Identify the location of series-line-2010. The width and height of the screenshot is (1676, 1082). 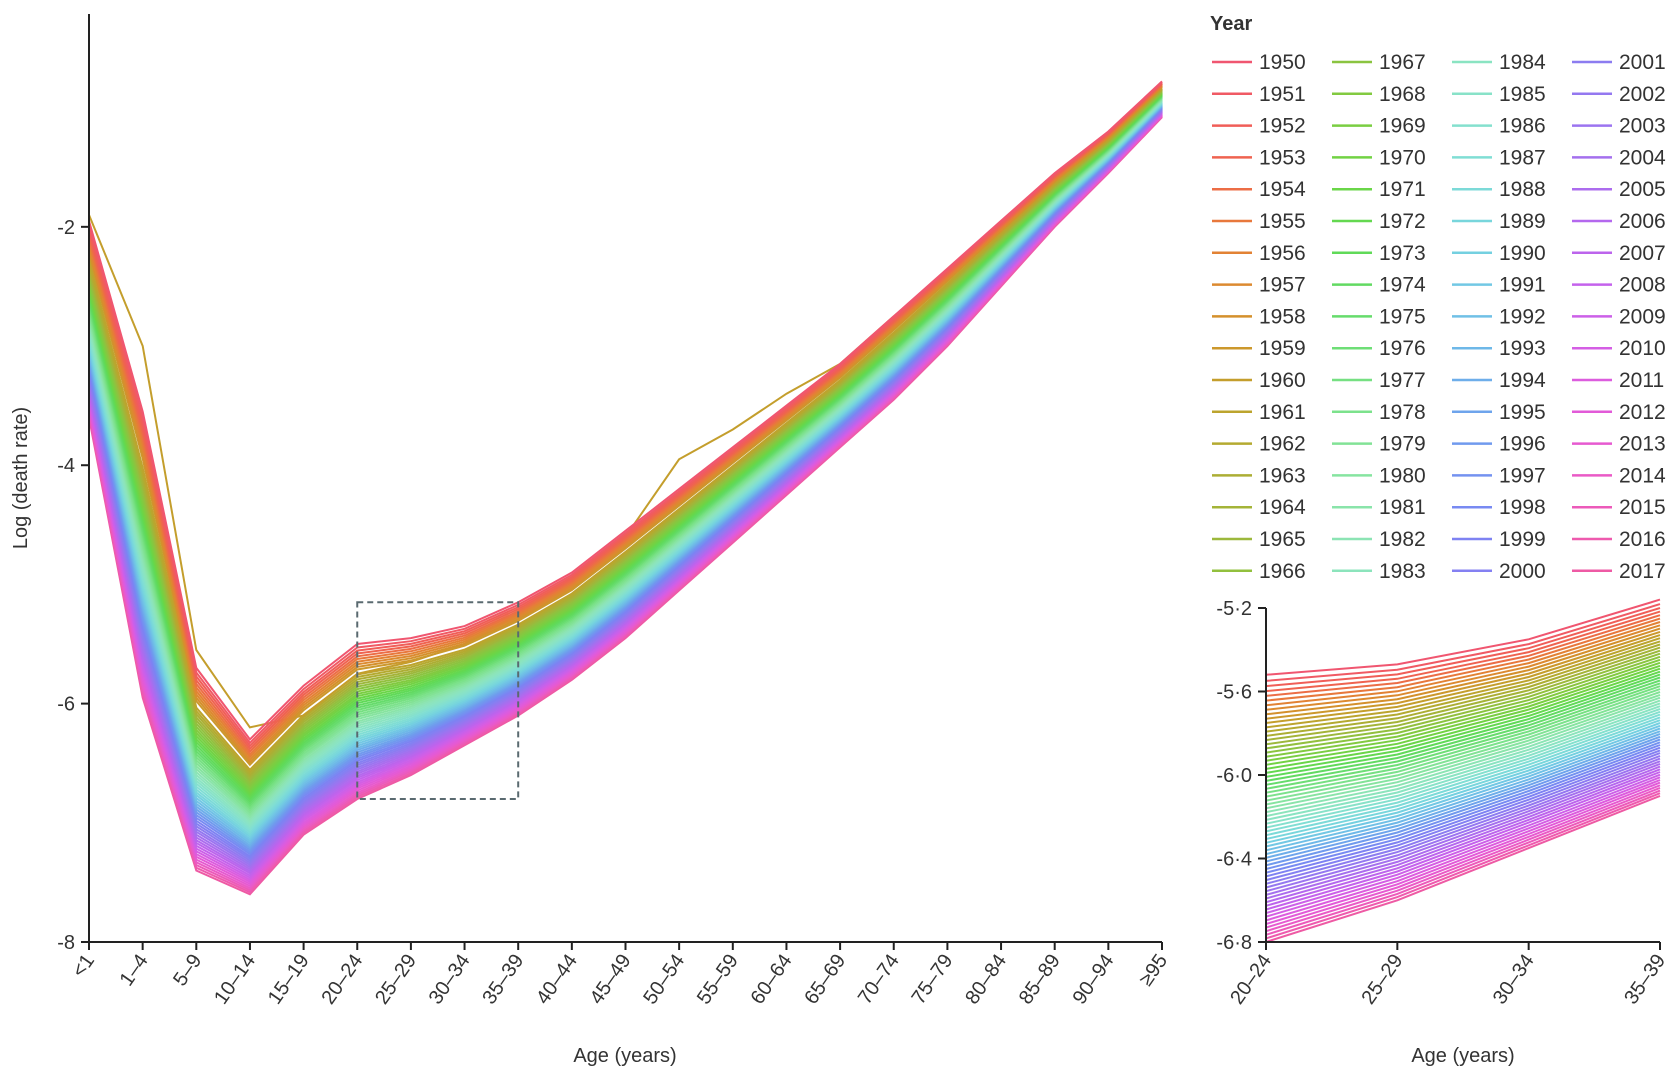
(1463, 847).